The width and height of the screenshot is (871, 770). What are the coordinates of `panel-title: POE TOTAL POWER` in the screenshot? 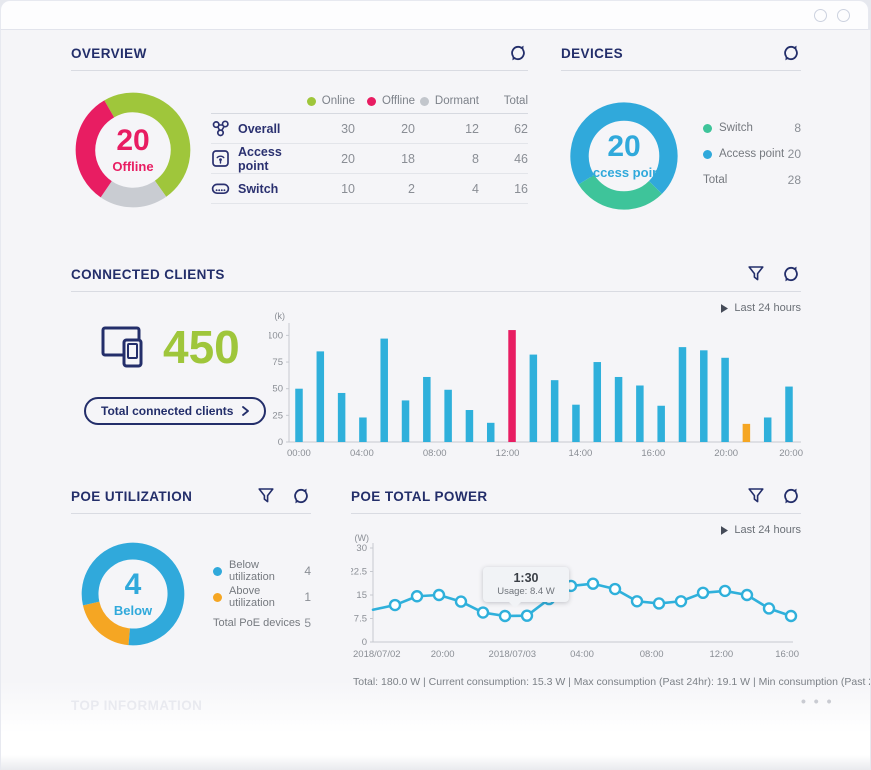 It's located at (419, 496).